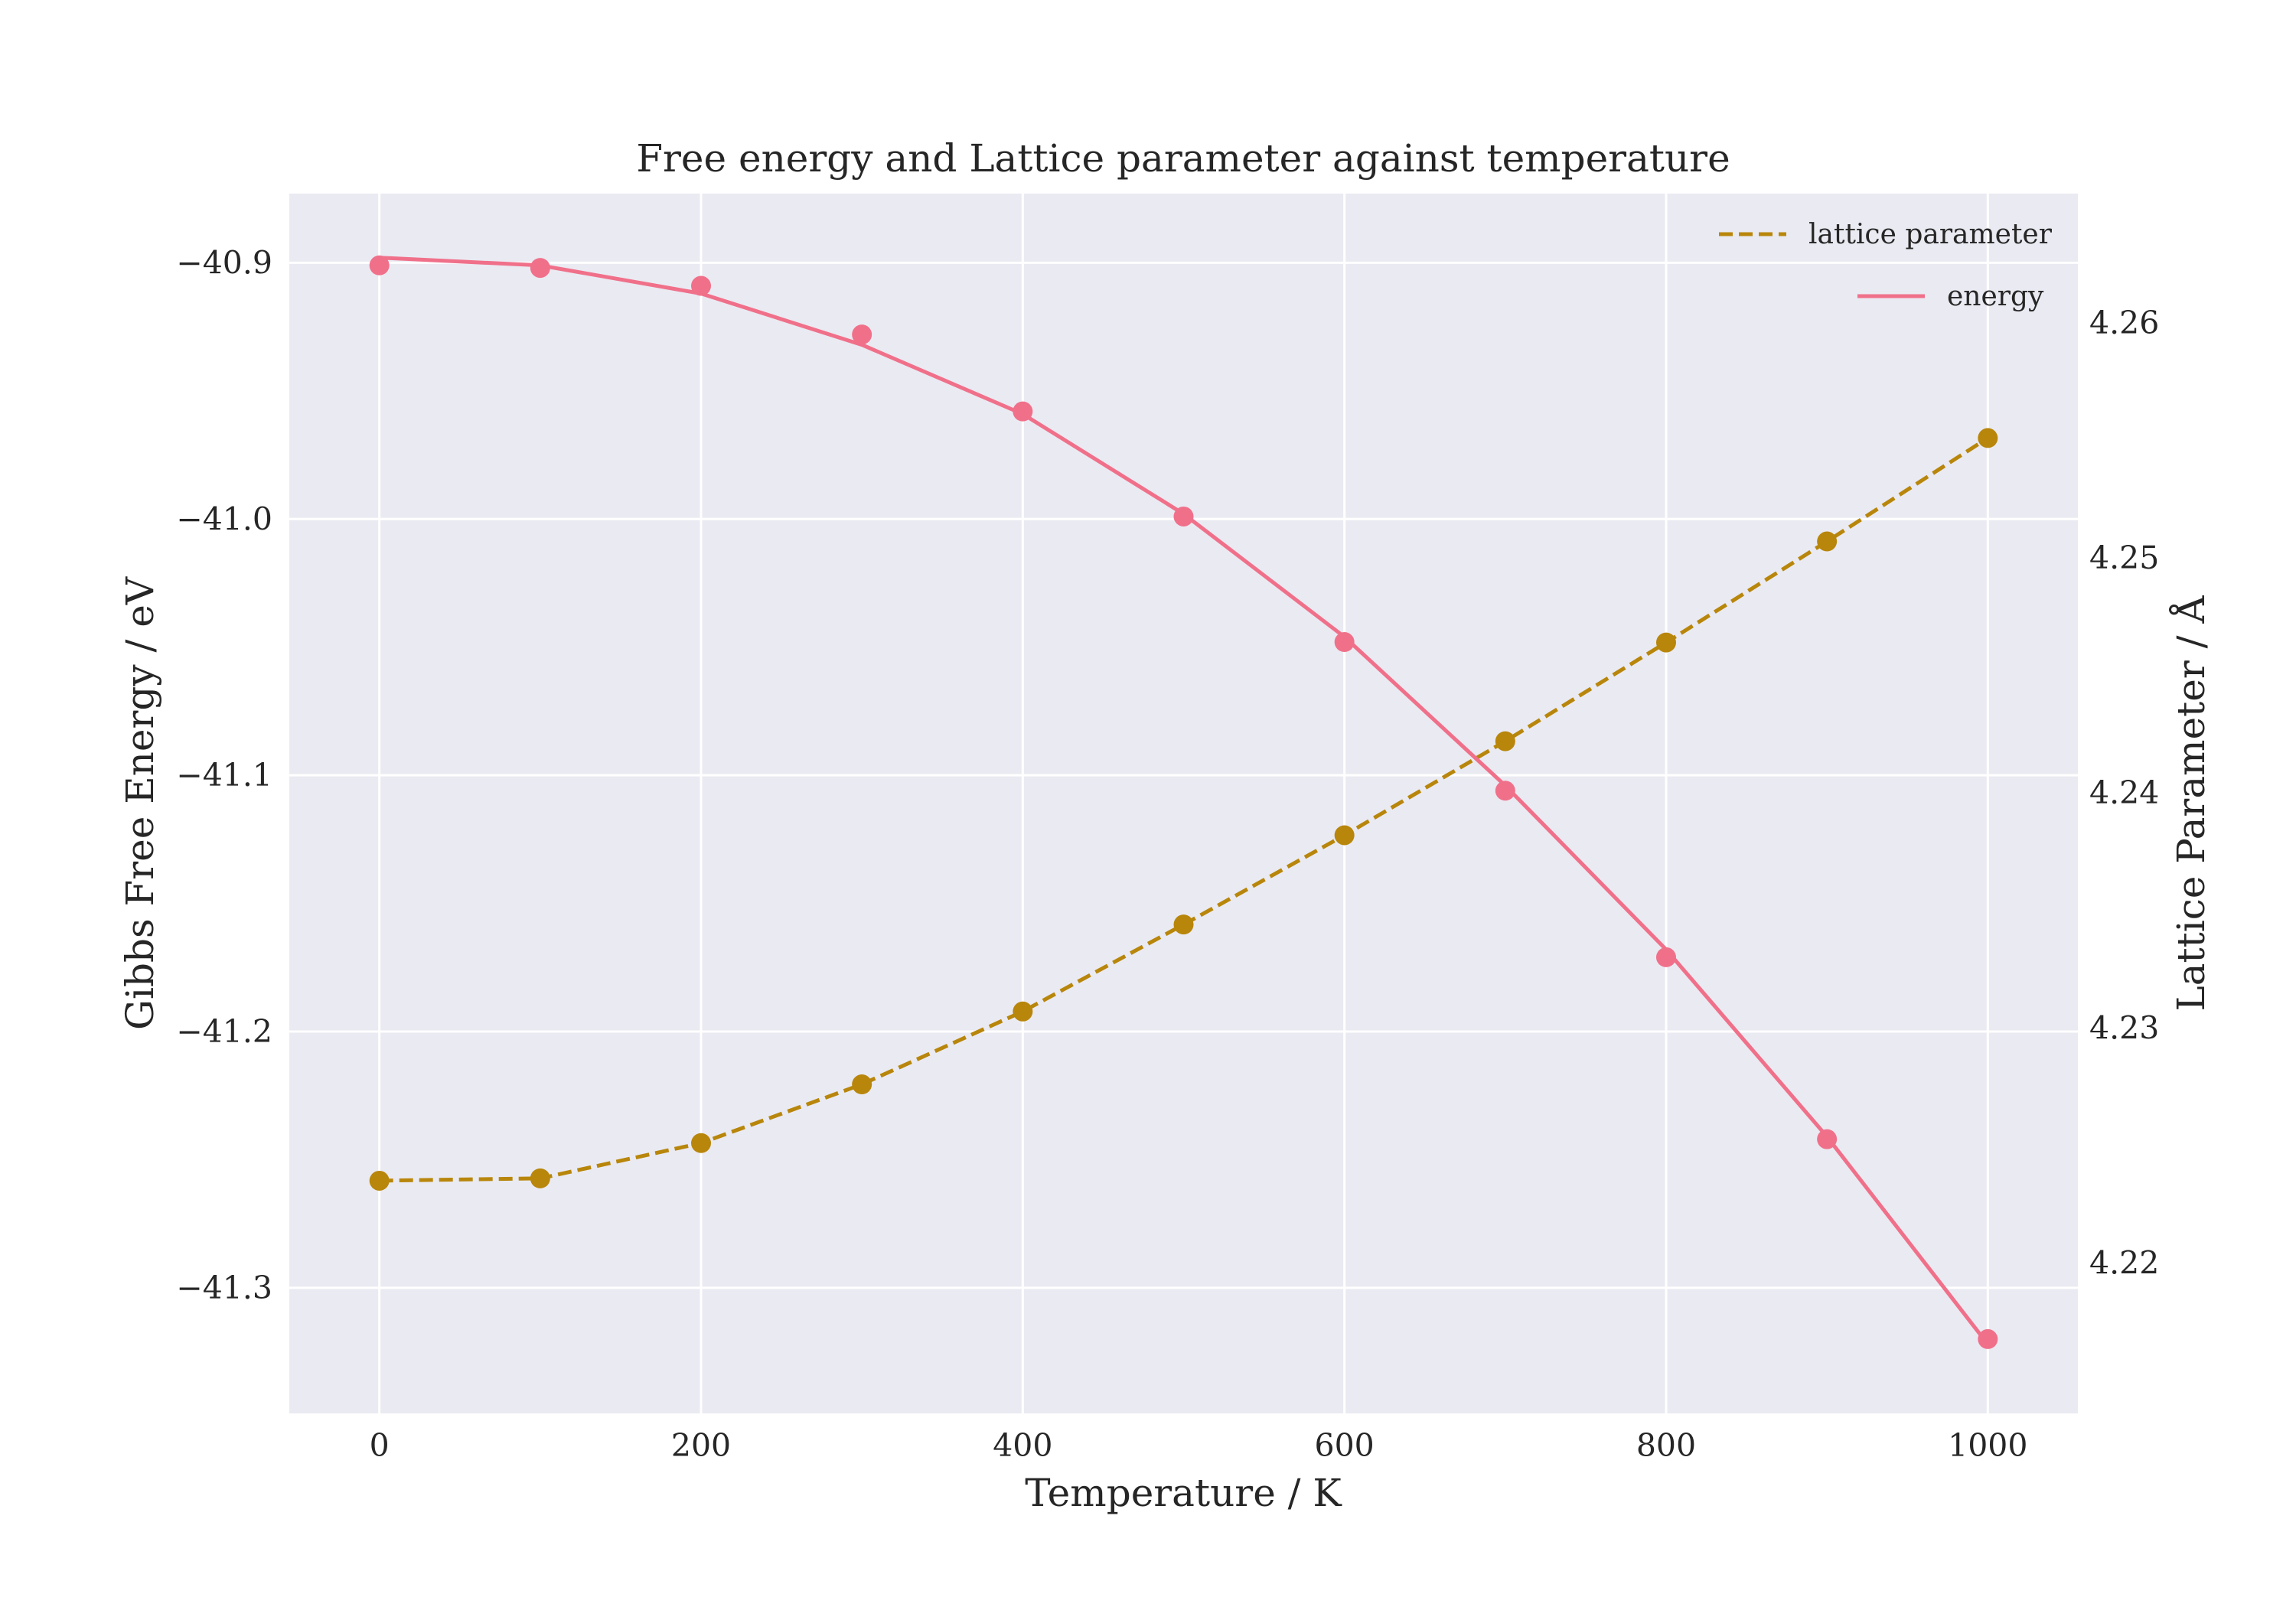 The width and height of the screenshot is (2296, 1607). Describe the element at coordinates (1022, 1445) in the screenshot. I see `x-tick-label: 400` at that location.